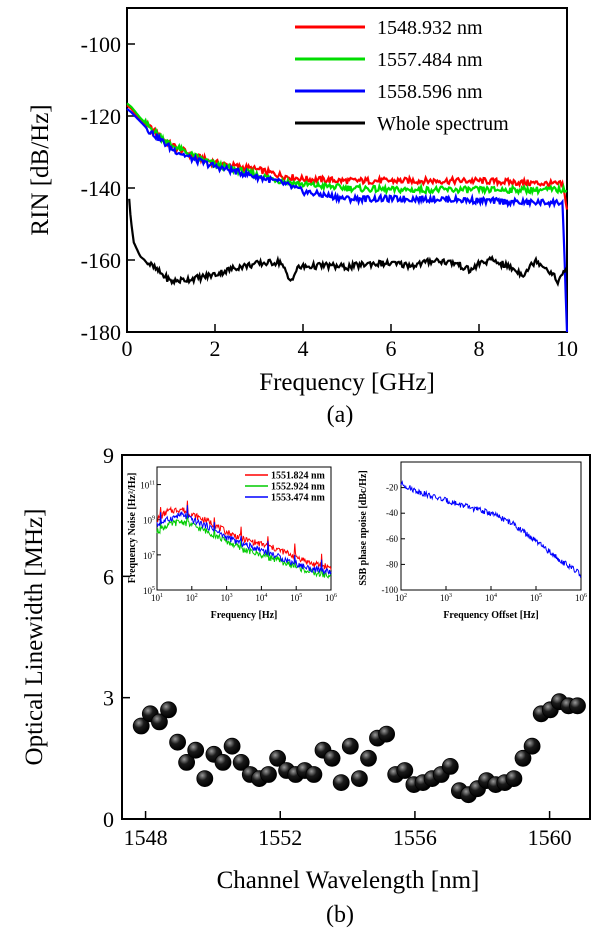 The height and width of the screenshot is (930, 591). Describe the element at coordinates (298, 487) in the screenshot. I see `inset-left-legend-label-2: 1552.924 nm` at that location.